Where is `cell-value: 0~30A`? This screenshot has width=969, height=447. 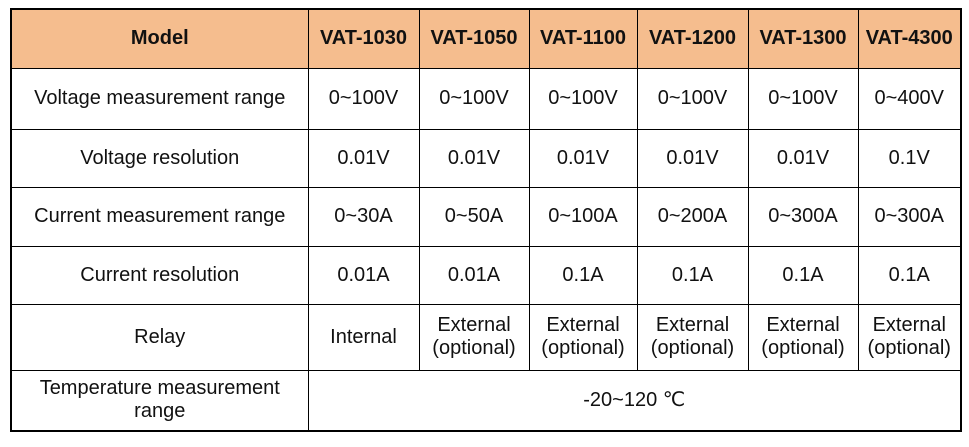
cell-value: 0~30A is located at coordinates (363, 216).